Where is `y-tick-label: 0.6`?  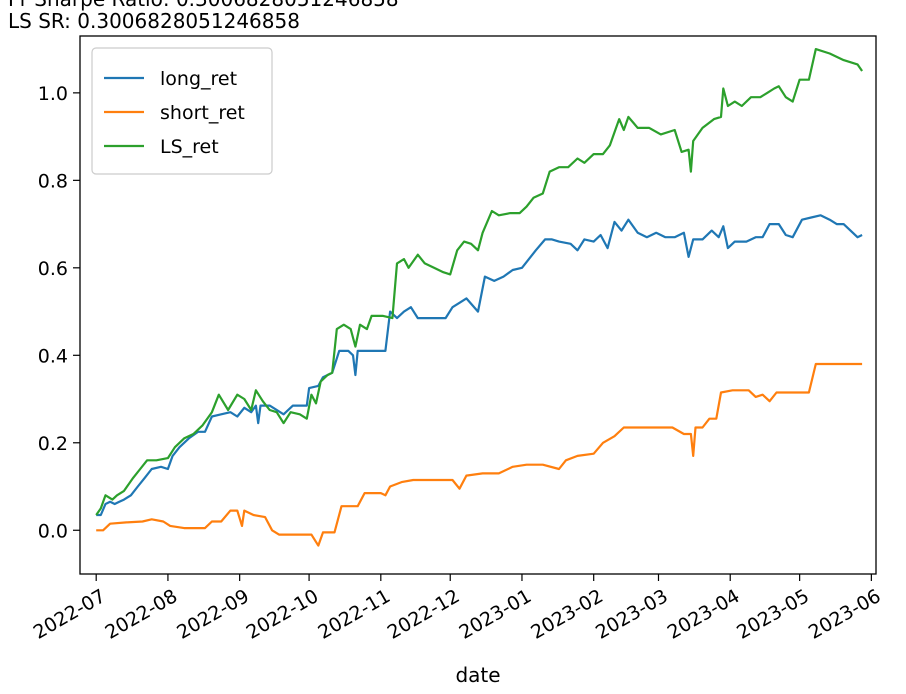 y-tick-label: 0.6 is located at coordinates (53, 269).